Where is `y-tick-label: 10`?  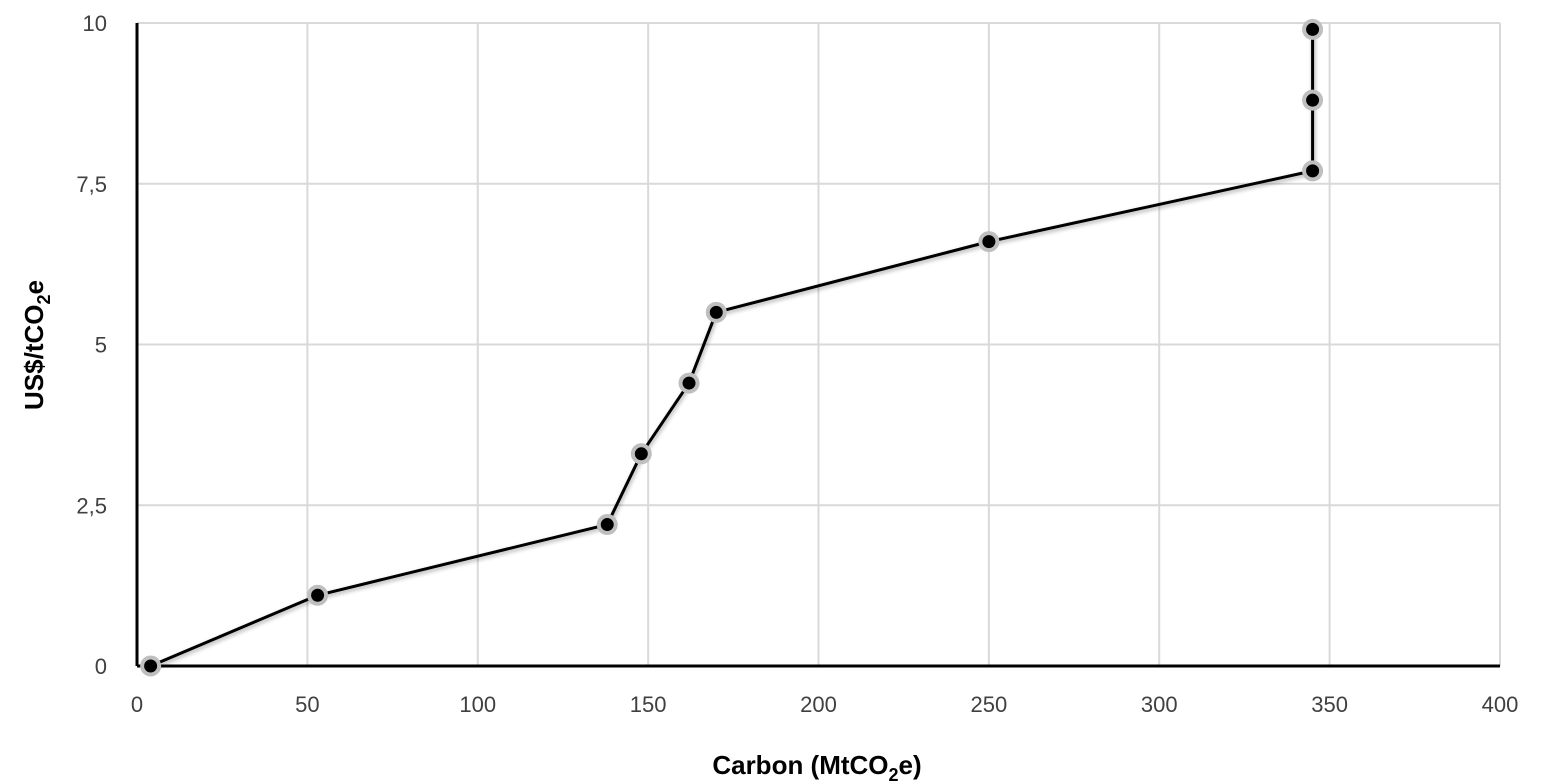 y-tick-label: 10 is located at coordinates (95, 23).